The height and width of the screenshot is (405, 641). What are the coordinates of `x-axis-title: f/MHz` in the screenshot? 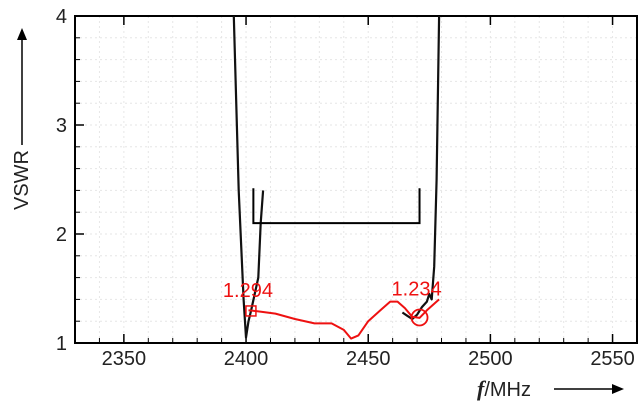 It's located at (504, 388).